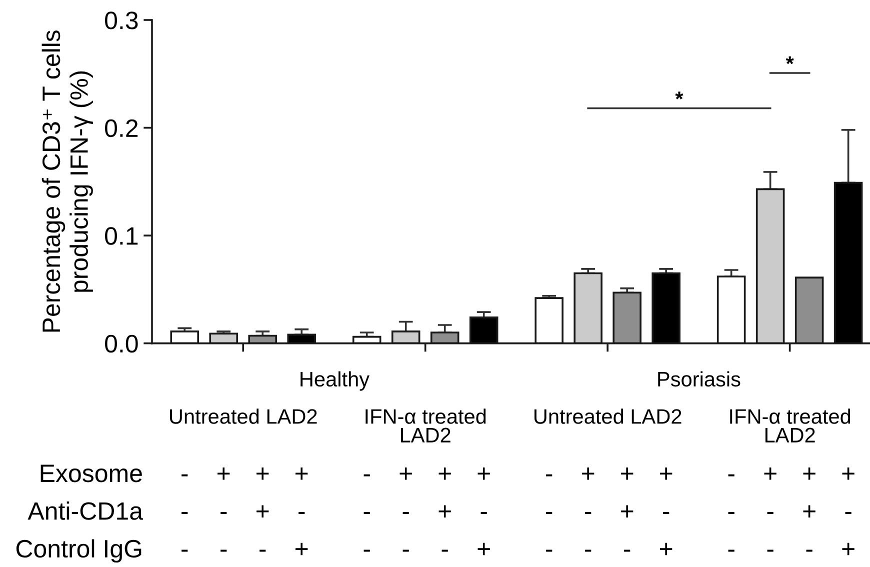  Describe the element at coordinates (121, 128) in the screenshot. I see `y-tick-label: 0.2` at that location.